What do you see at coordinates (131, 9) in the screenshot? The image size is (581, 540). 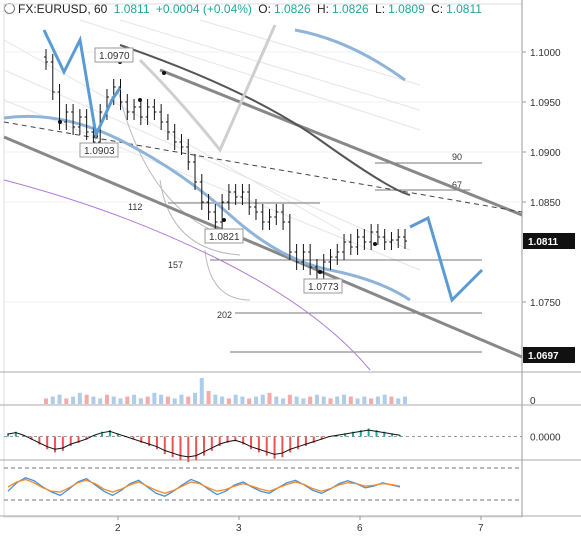 I see `last-price: 1.0811` at bounding box center [131, 9].